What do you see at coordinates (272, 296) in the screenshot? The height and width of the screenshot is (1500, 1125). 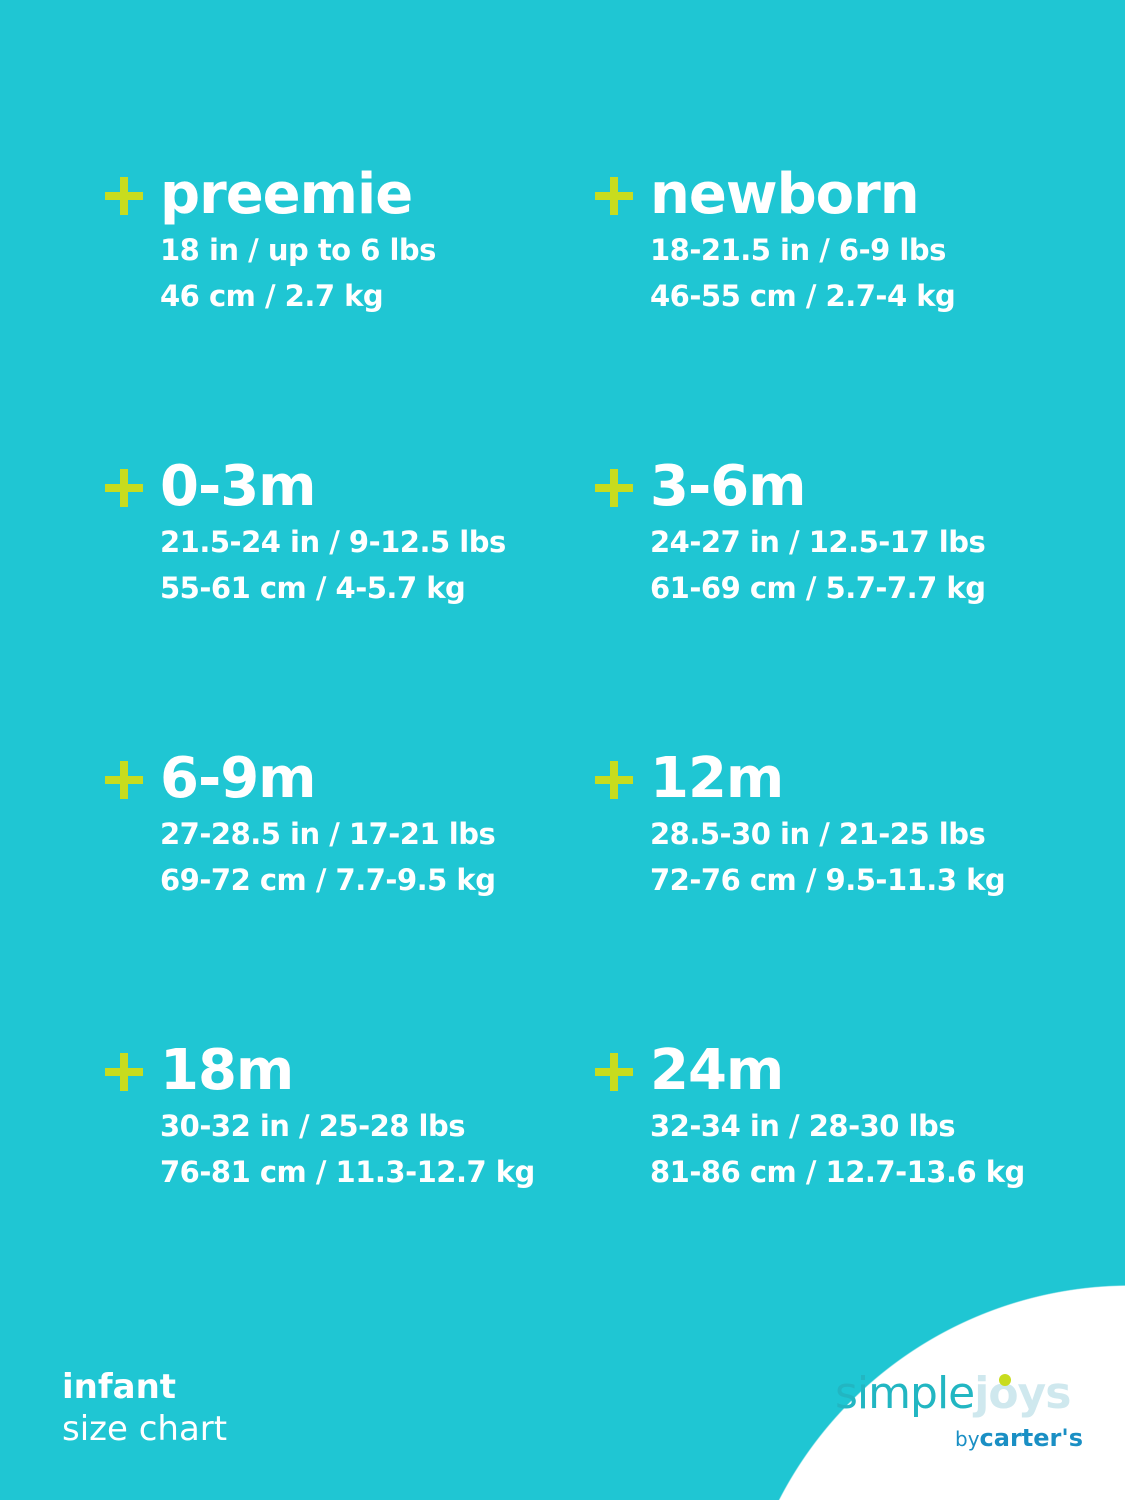 I see `size-metric: 46 cm / 2.7 kg` at bounding box center [272, 296].